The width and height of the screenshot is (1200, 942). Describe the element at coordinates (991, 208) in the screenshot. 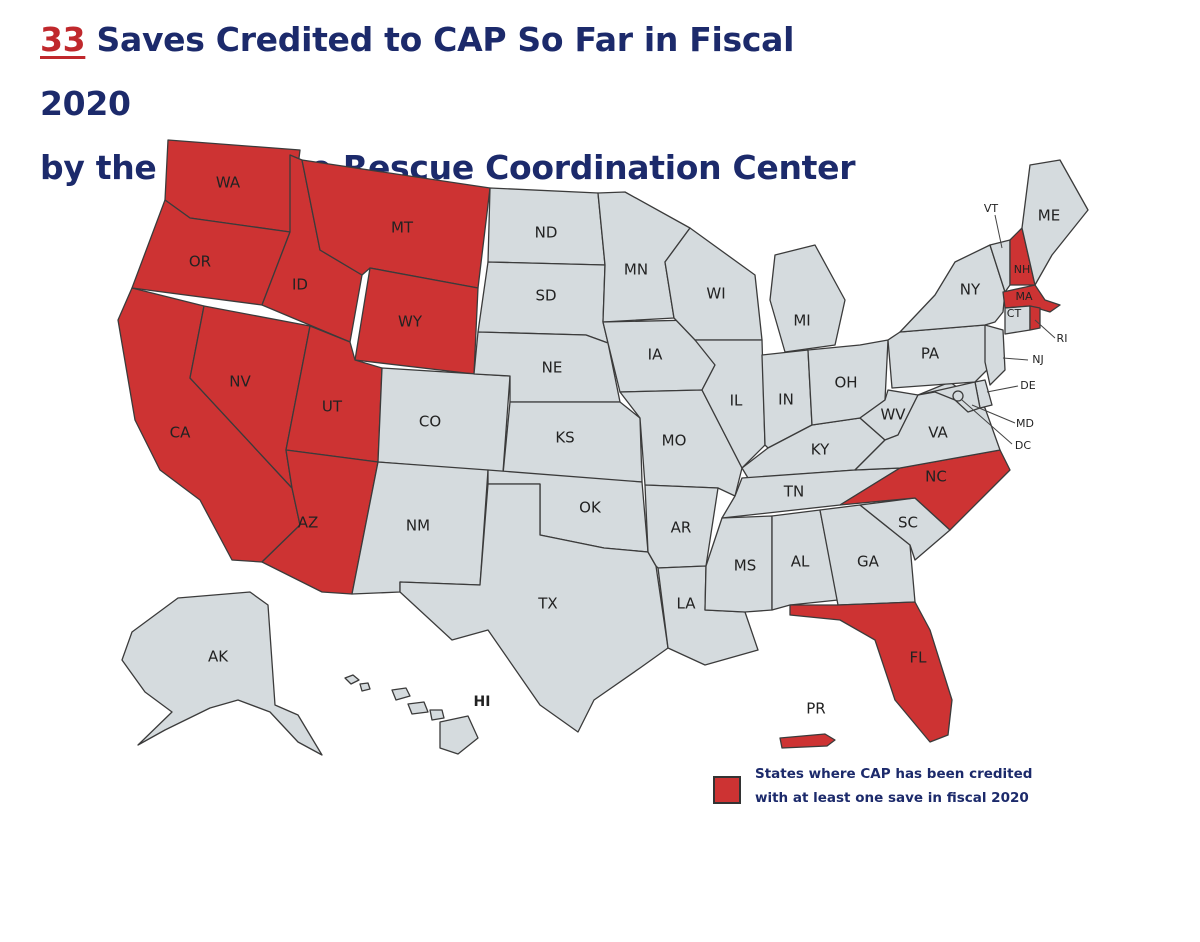

I see `label-VT: VT` at that location.